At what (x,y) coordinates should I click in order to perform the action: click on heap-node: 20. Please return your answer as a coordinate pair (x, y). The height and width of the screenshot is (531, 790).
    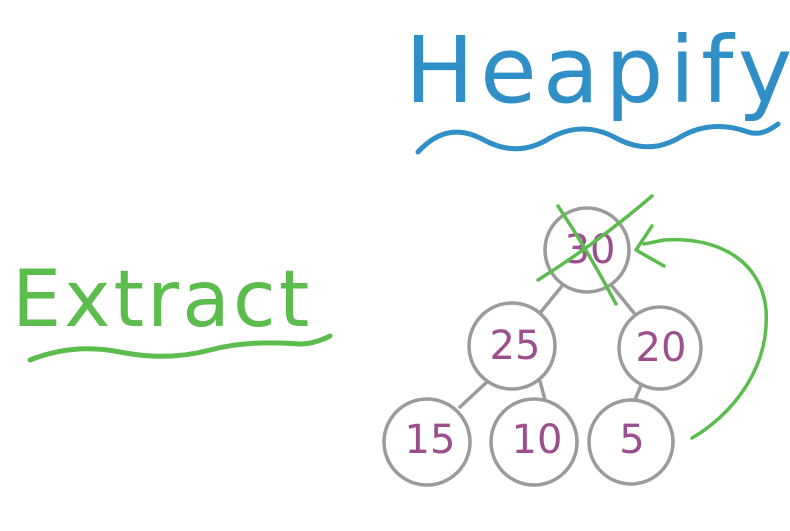
    Looking at the image, I should click on (660, 348).